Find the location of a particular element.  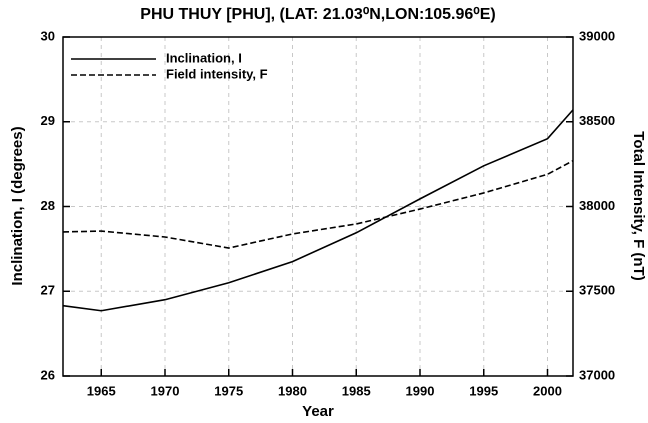

y2-tick-label: 39000 is located at coordinates (597, 35).